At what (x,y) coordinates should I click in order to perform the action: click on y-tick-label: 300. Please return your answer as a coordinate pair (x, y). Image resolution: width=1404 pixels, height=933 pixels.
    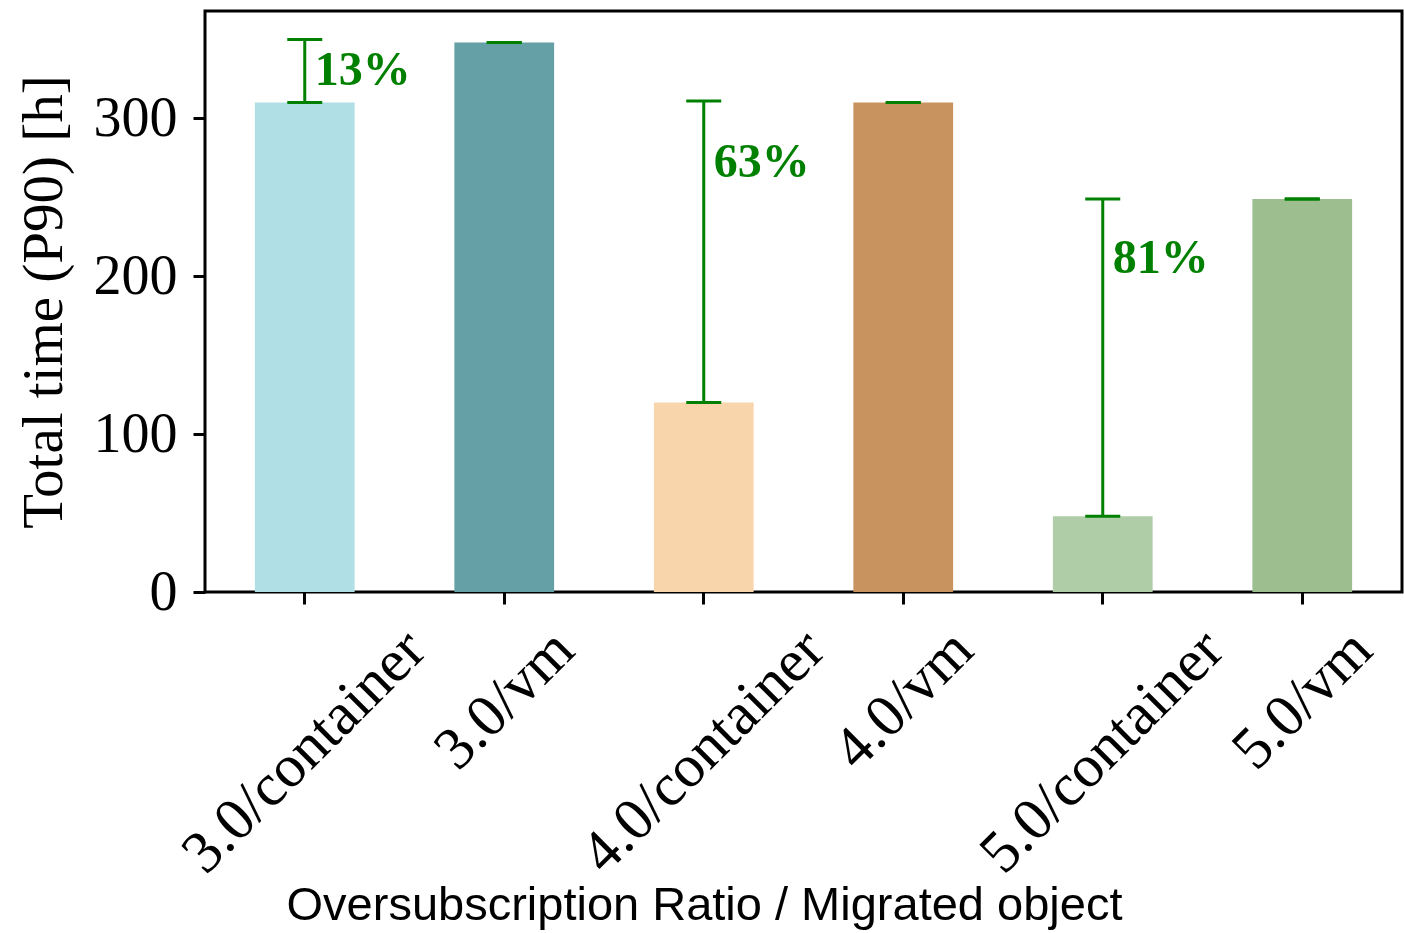
    Looking at the image, I should click on (135, 116).